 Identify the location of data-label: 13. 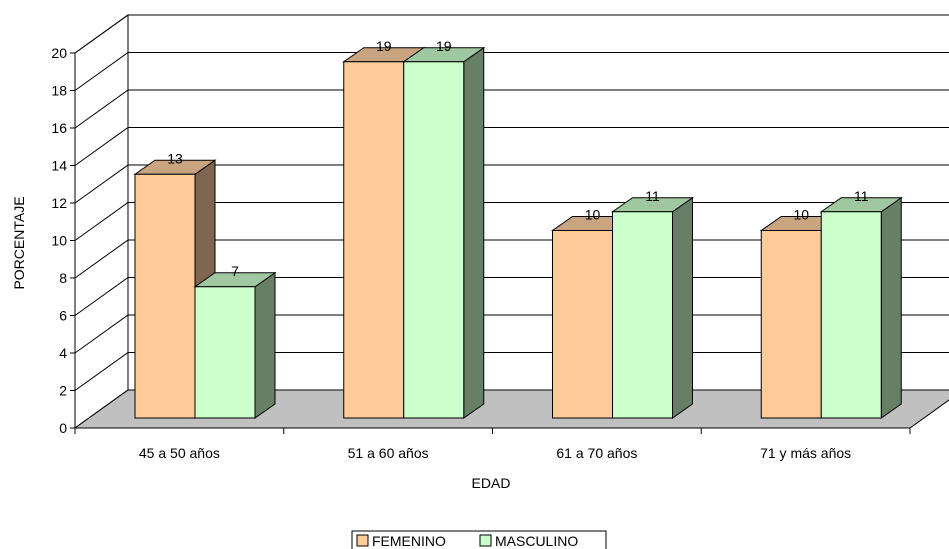
(175, 158).